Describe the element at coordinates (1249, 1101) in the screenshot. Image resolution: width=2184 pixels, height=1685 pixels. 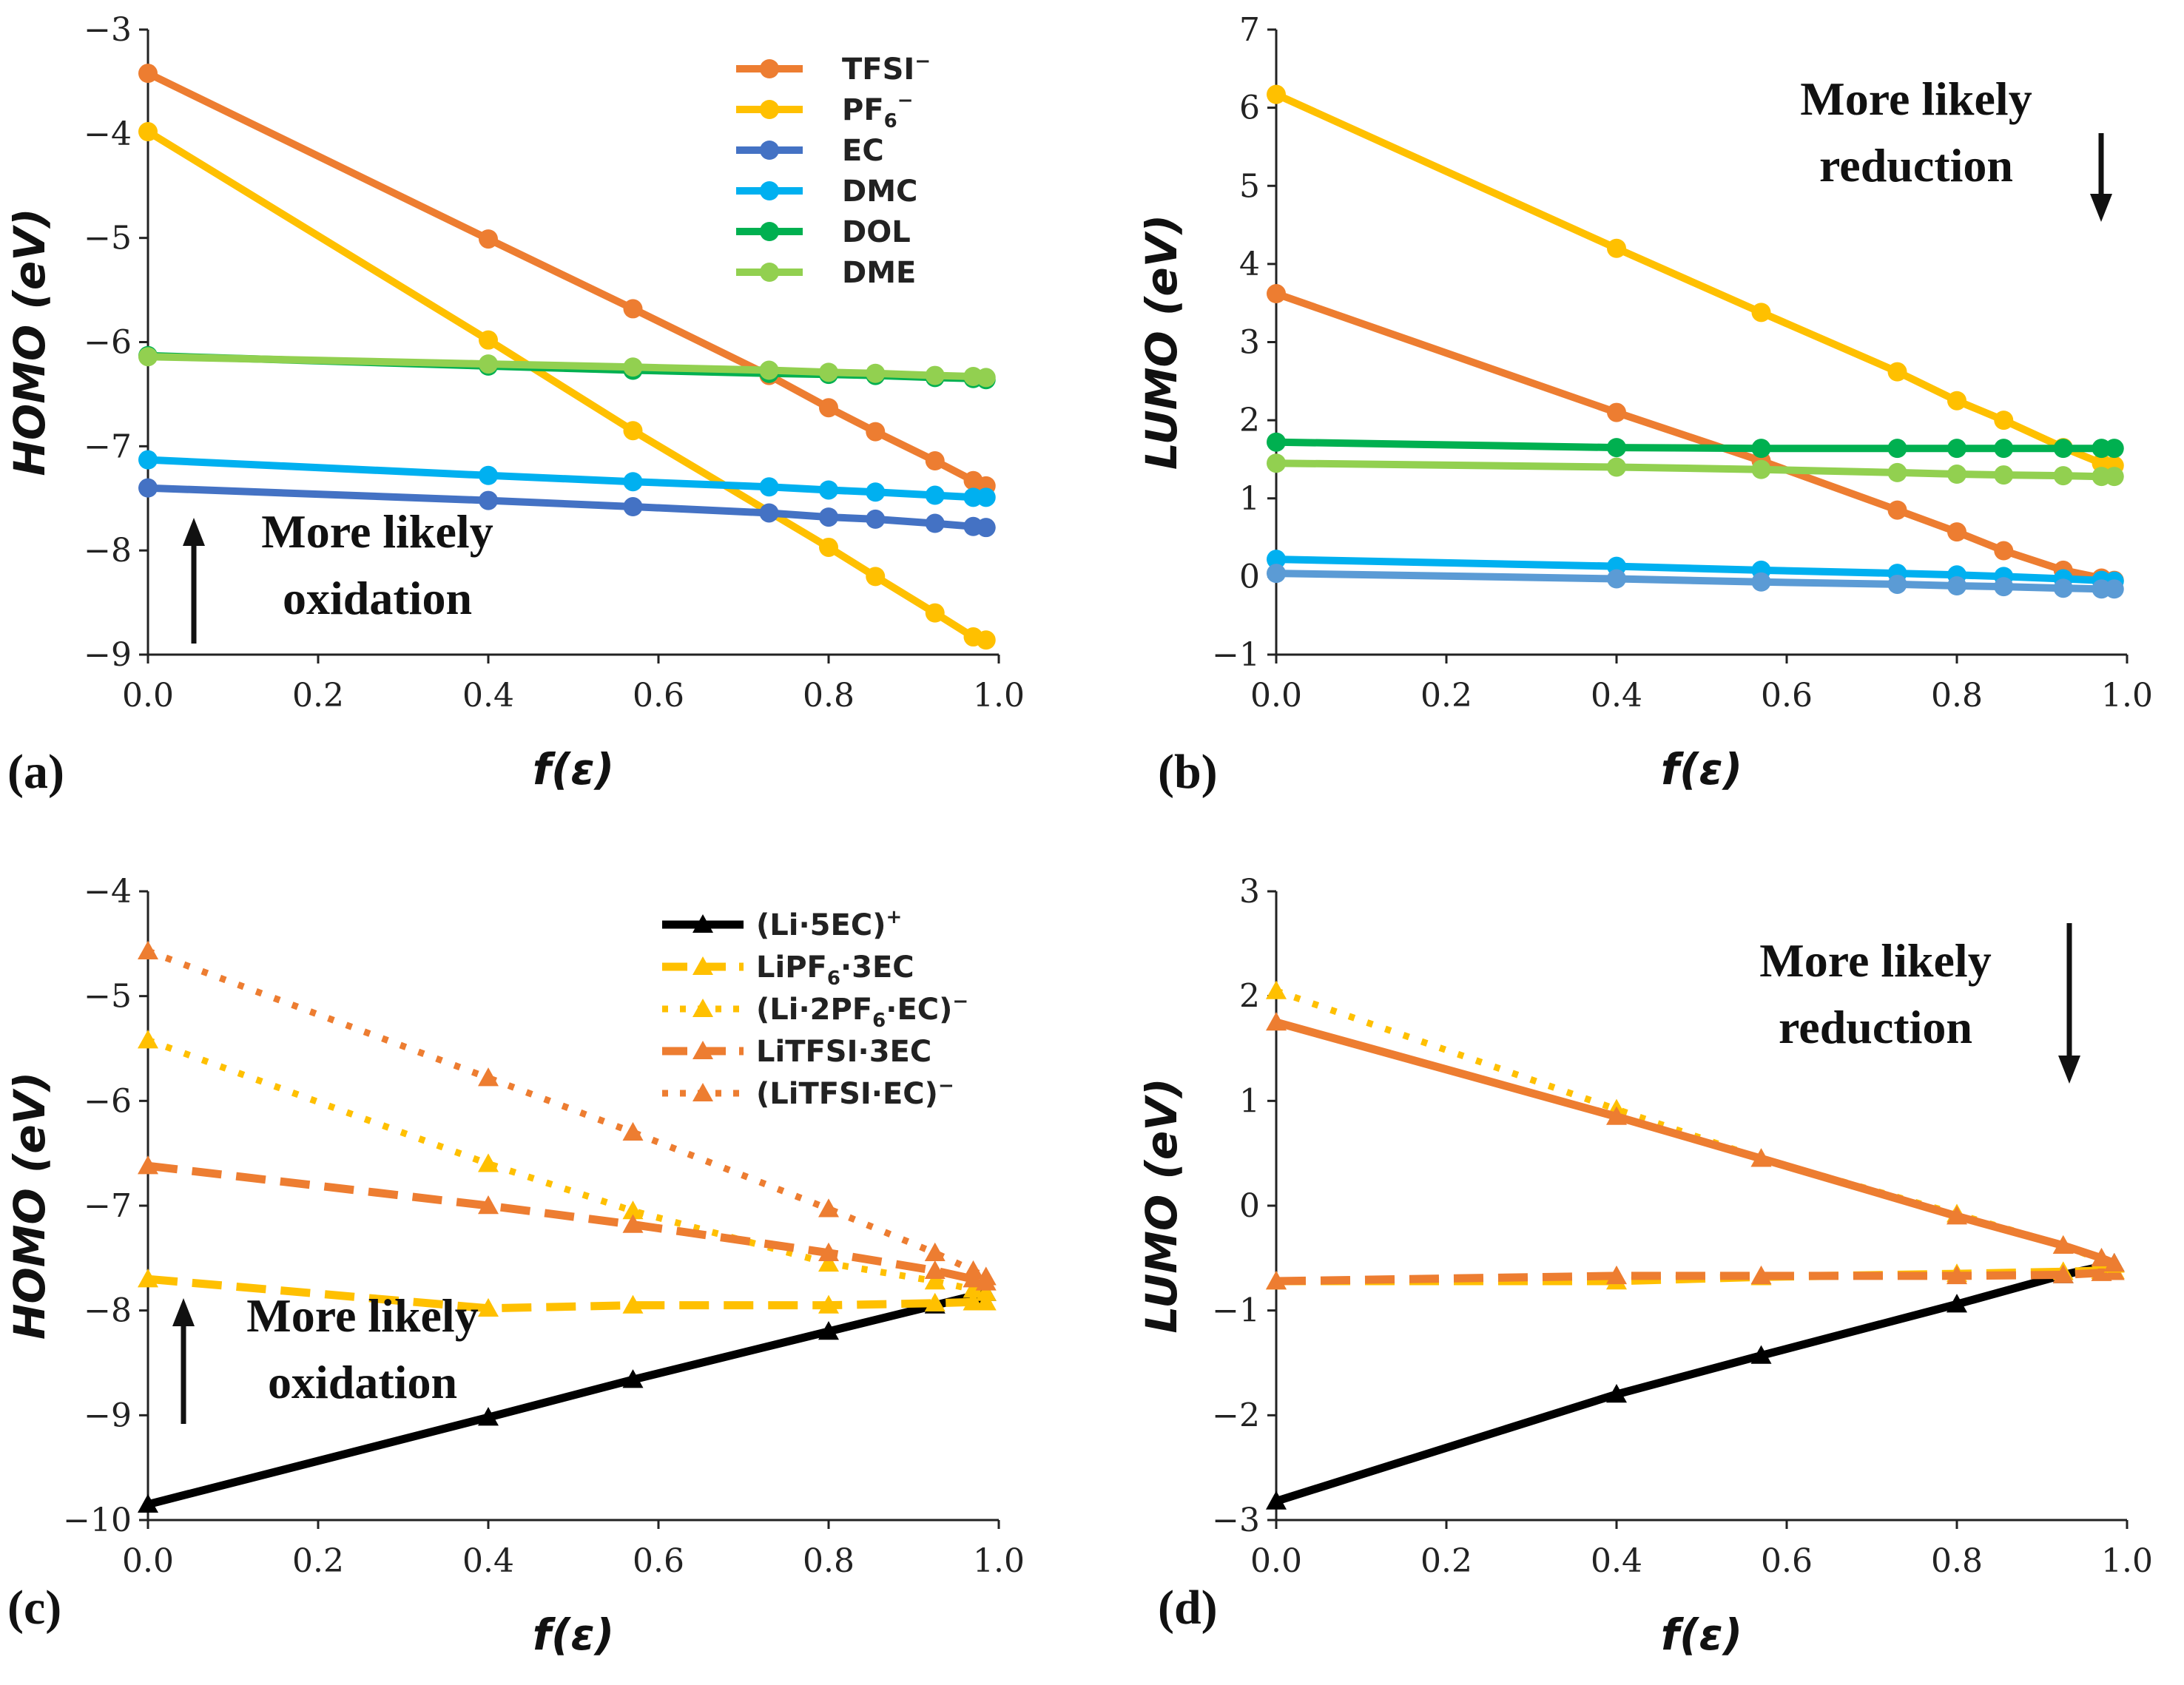
I see `y-tick-label: 1` at that location.